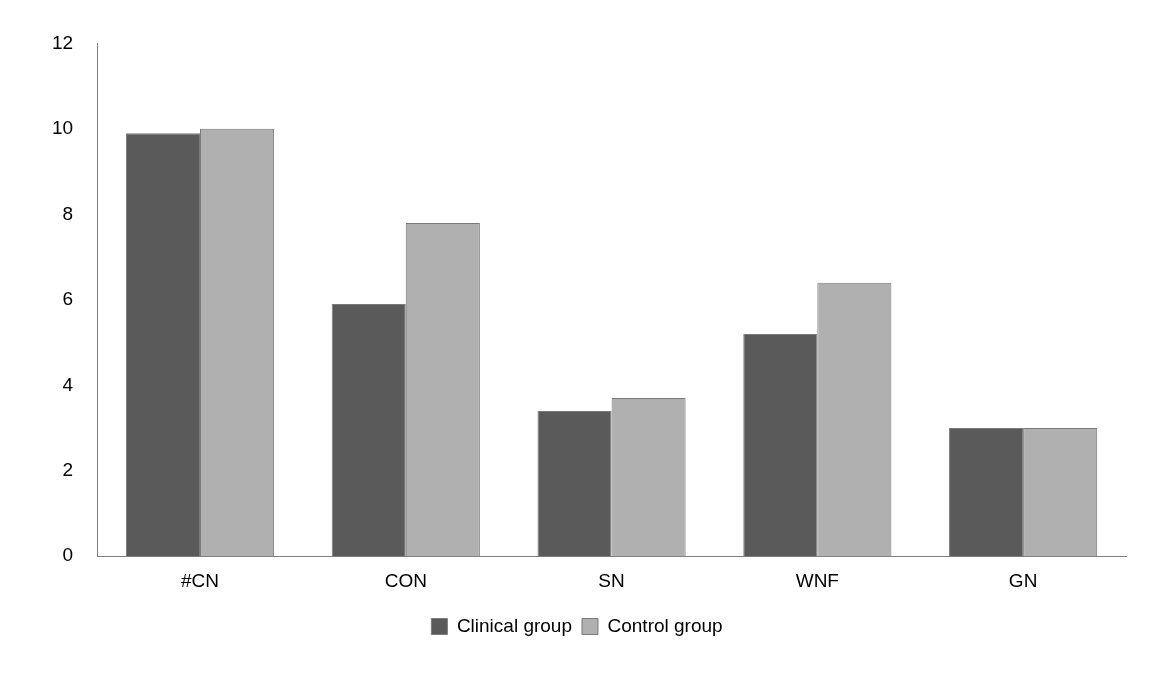  I want to click on y-tick-label: 6, so click(68, 299).